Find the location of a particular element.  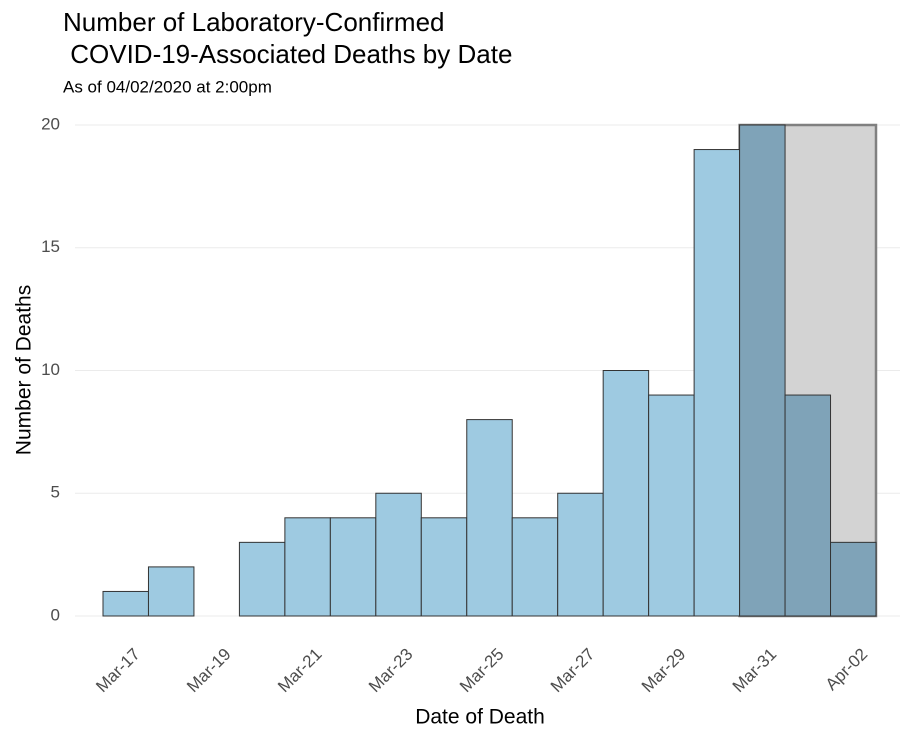

chart-subtitle: As of 04/02/2020 at 2:00pm is located at coordinates (167, 86).